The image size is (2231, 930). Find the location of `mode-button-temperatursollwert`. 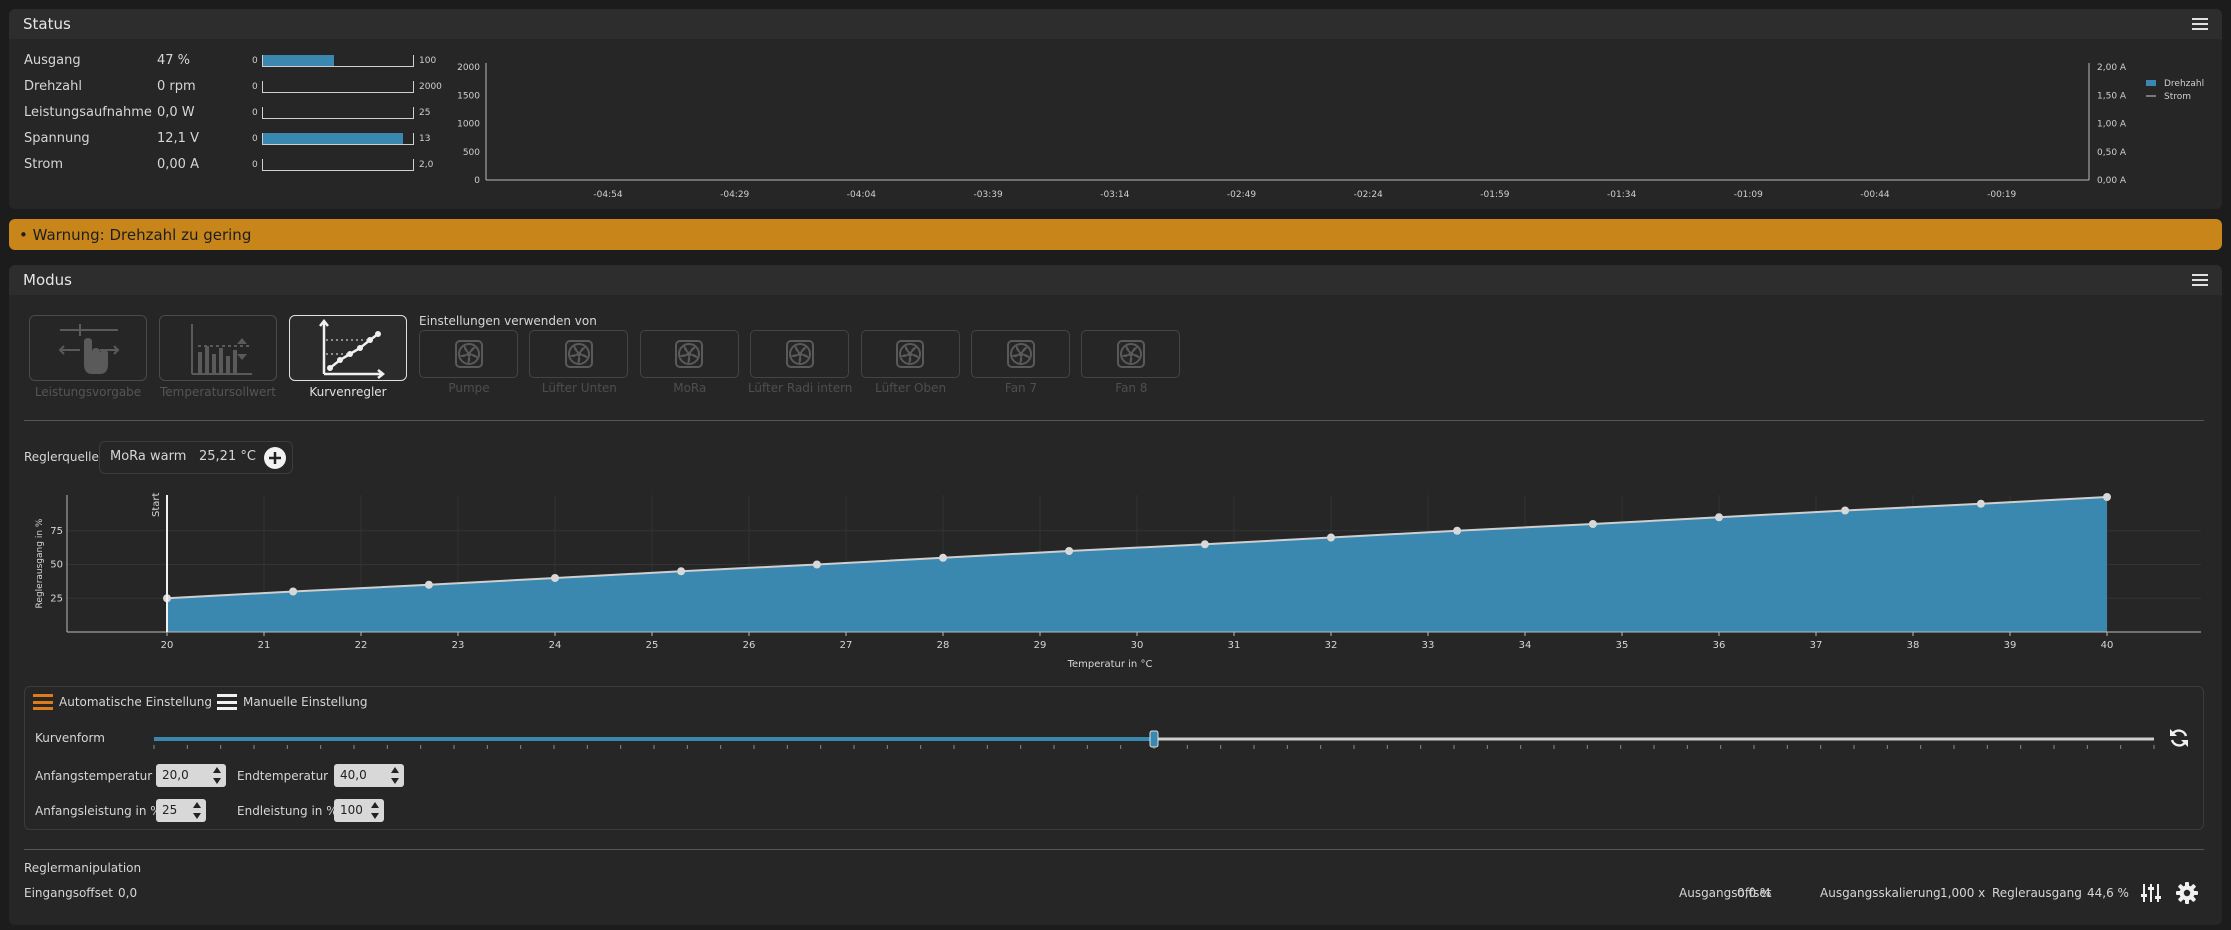

mode-button-temperatursollwert is located at coordinates (218, 348).